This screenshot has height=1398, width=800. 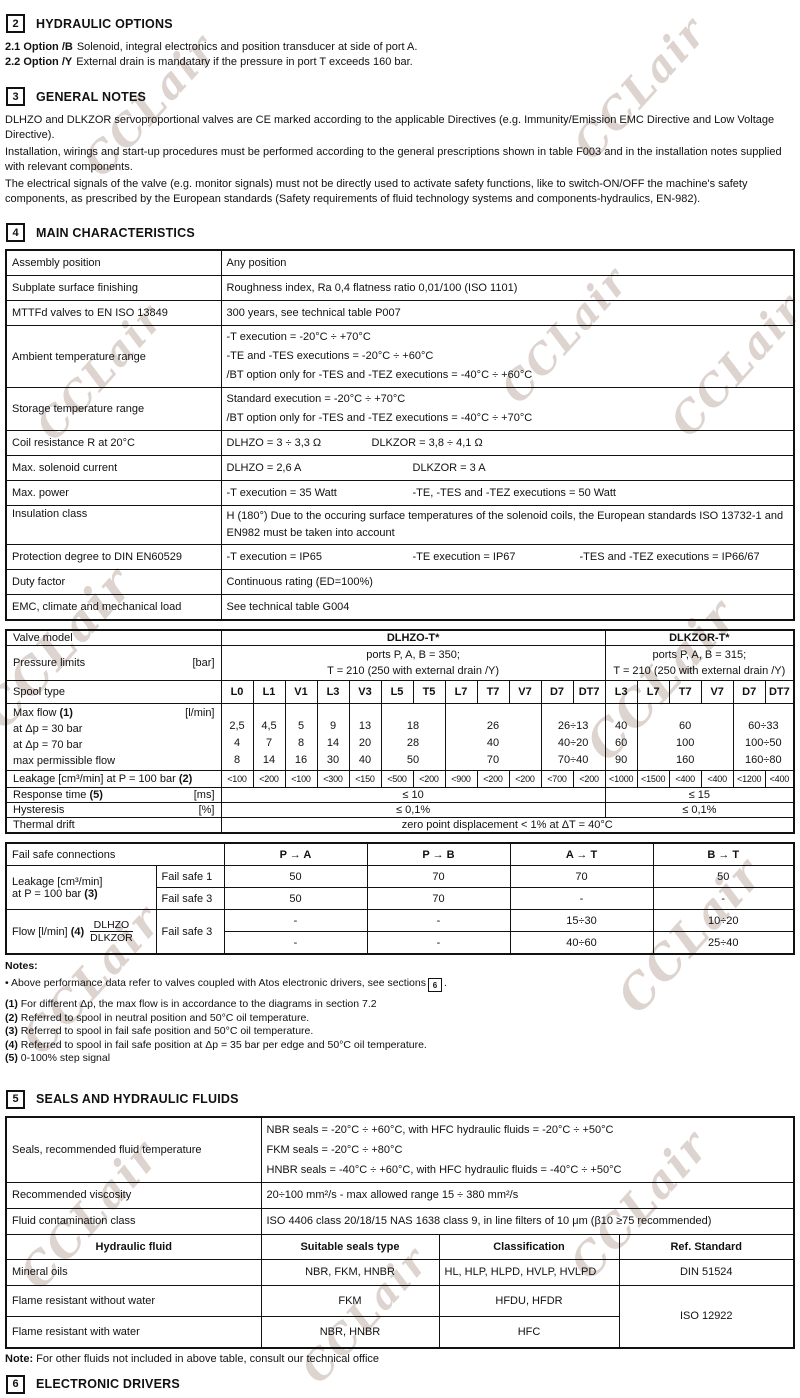 What do you see at coordinates (115, 232) in the screenshot?
I see `section-4-title: MAIN CHARACTERISTICS` at bounding box center [115, 232].